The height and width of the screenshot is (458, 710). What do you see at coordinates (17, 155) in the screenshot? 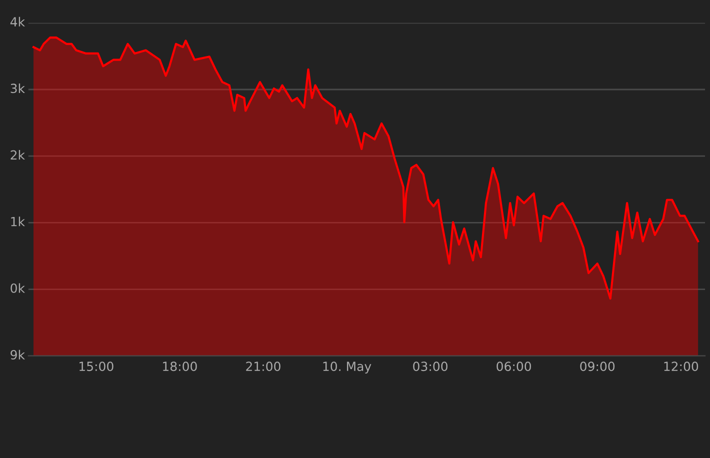
I see `text: 2k` at bounding box center [17, 155].